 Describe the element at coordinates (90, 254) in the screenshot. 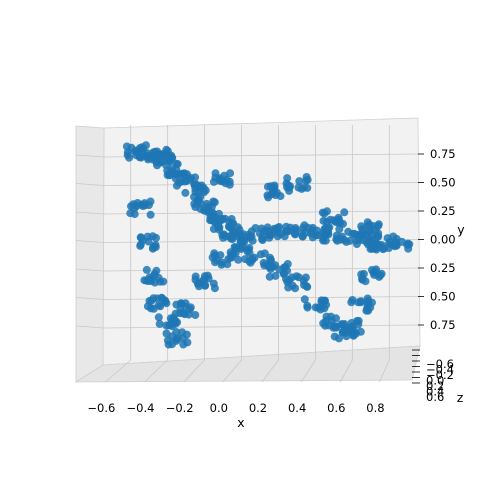

I see `left-pane` at that location.